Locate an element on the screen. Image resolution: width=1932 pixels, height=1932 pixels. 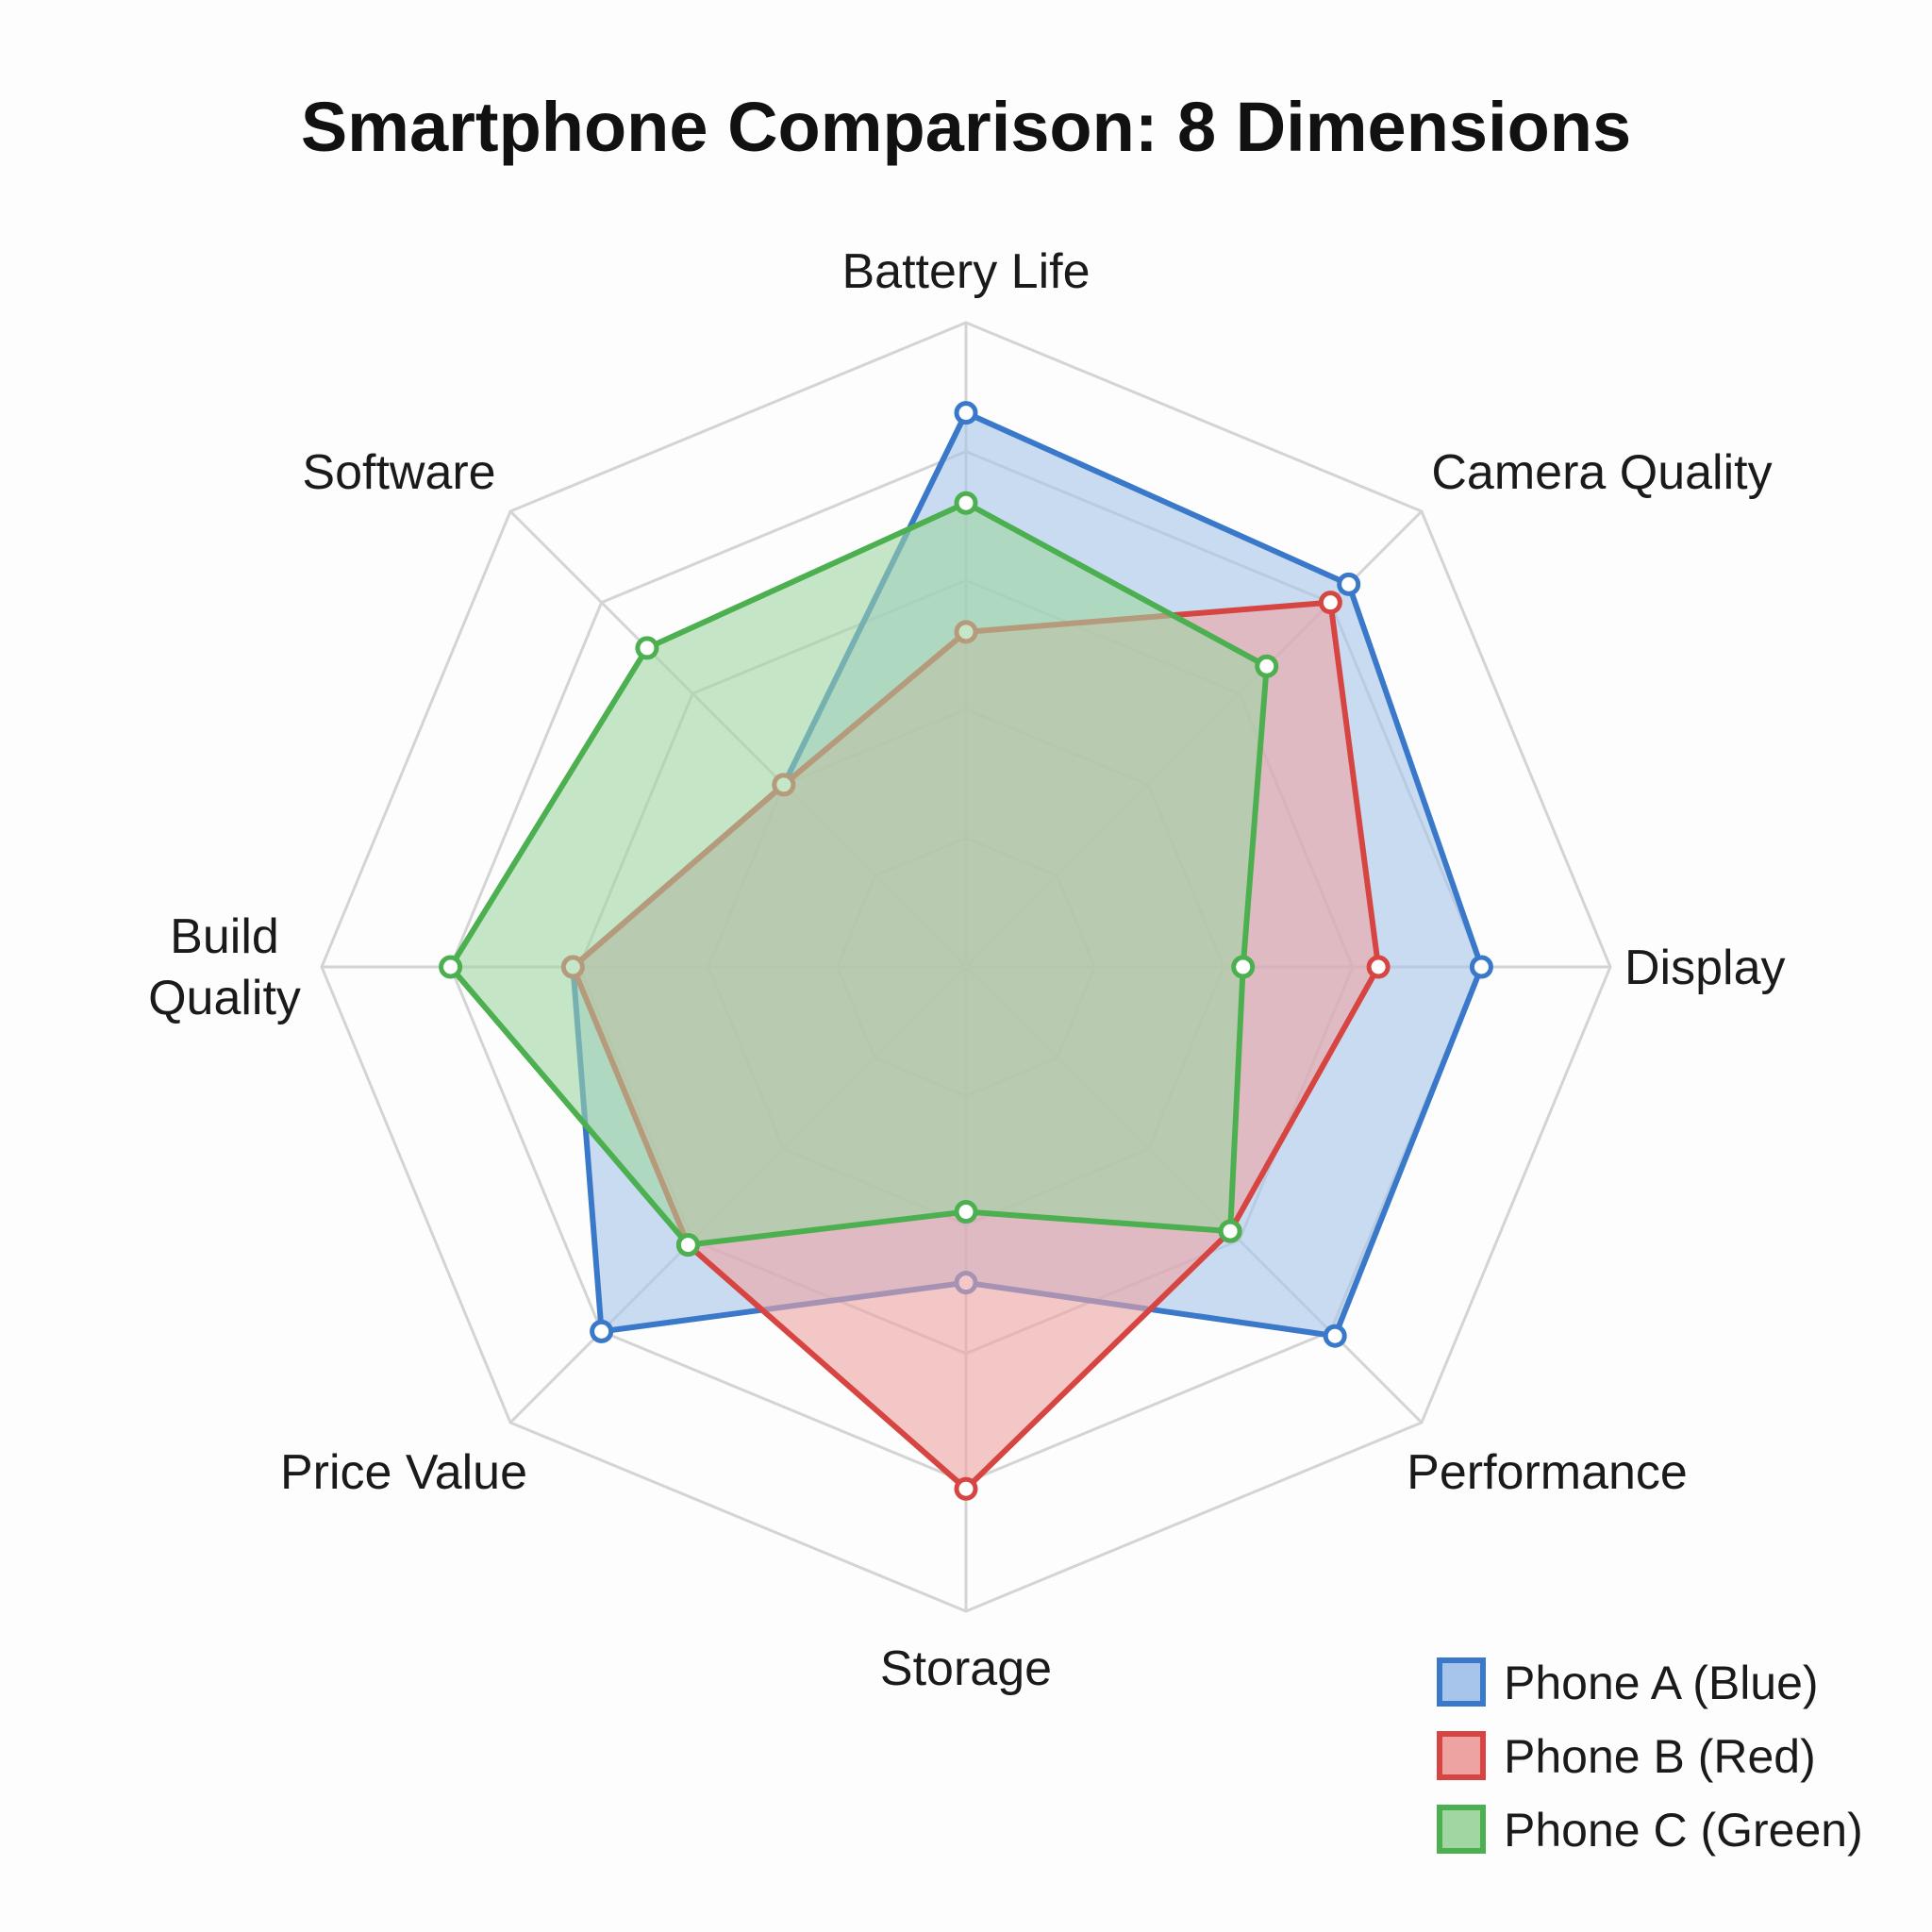
axis-label: Software is located at coordinates (399, 473).